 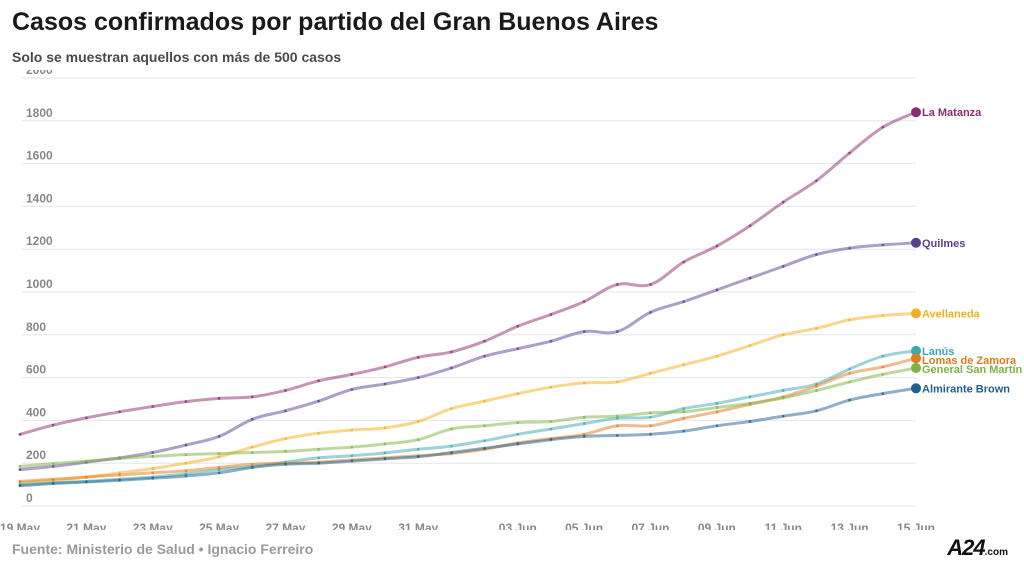 I want to click on series-label: Lanús, so click(x=938, y=352).